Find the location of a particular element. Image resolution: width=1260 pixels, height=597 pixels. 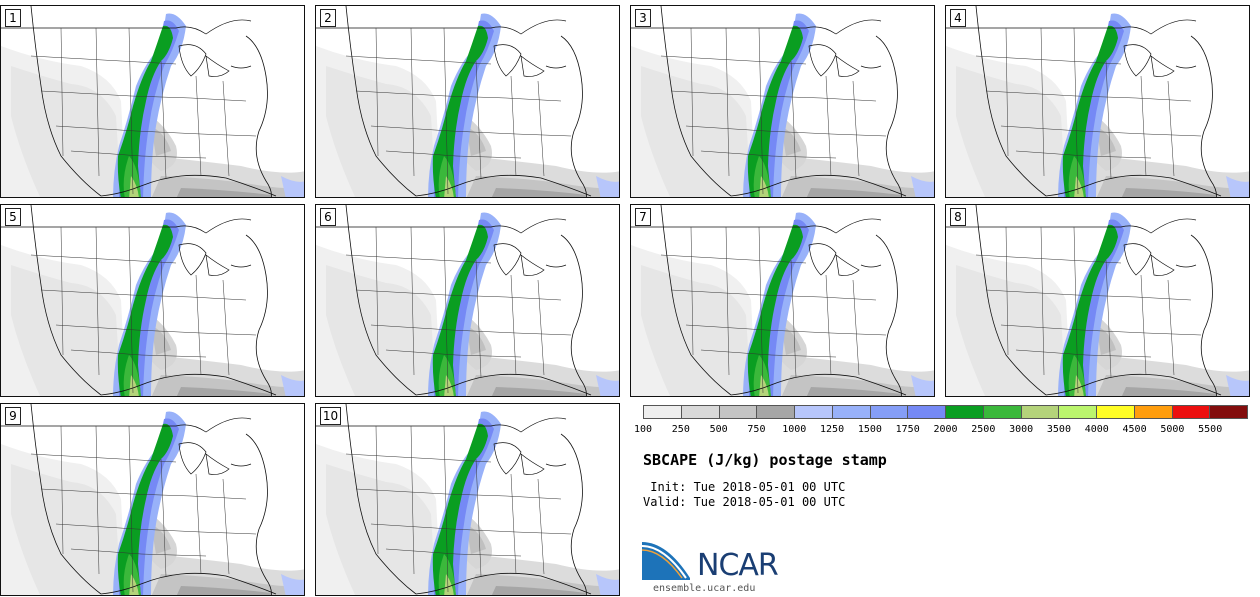

panel-number: 1 is located at coordinates (13, 18).